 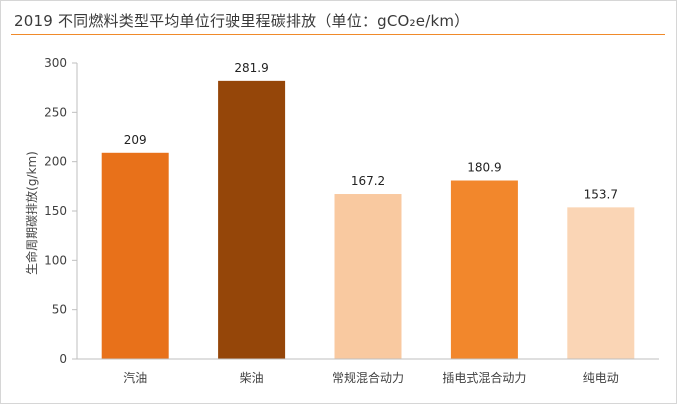 I want to click on x-tick-label: 插电式混合动力, so click(x=484, y=377).